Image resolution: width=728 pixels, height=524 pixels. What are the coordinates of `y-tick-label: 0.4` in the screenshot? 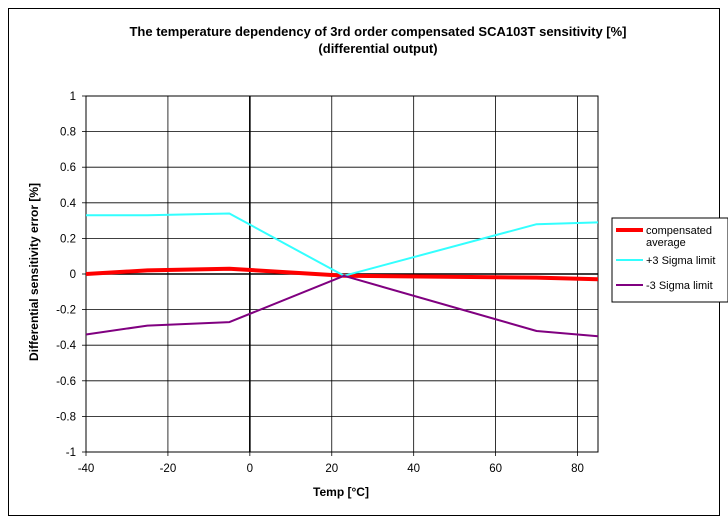 It's located at (68, 204).